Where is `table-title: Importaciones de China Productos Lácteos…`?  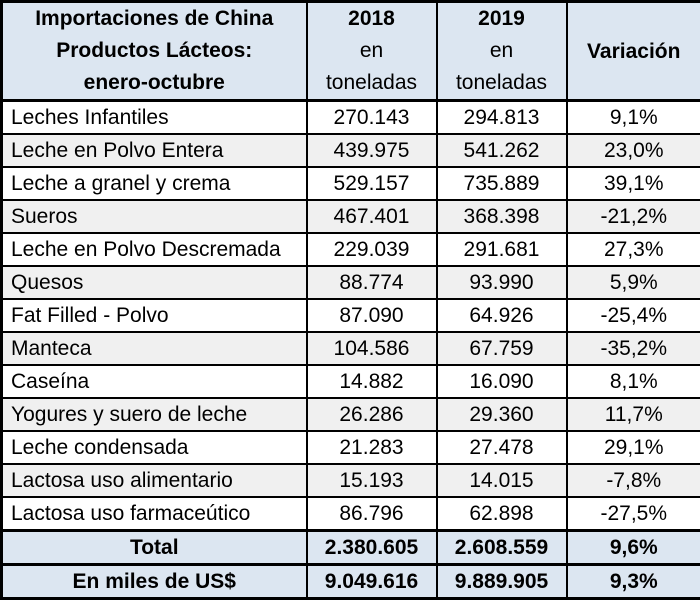
table-title: Importaciones de China Productos Lácteos… is located at coordinates (154, 51).